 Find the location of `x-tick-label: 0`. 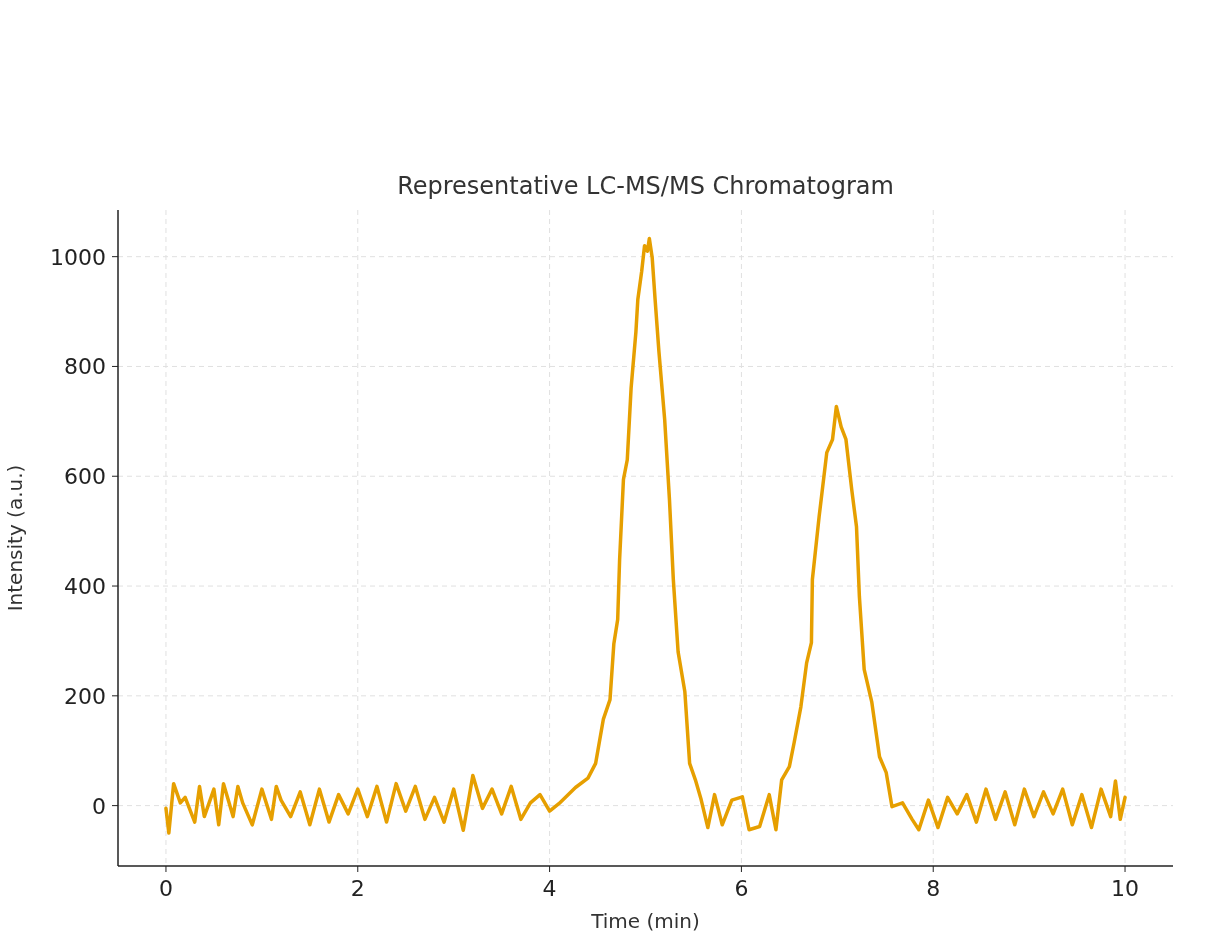

x-tick-label: 0 is located at coordinates (165, 888).